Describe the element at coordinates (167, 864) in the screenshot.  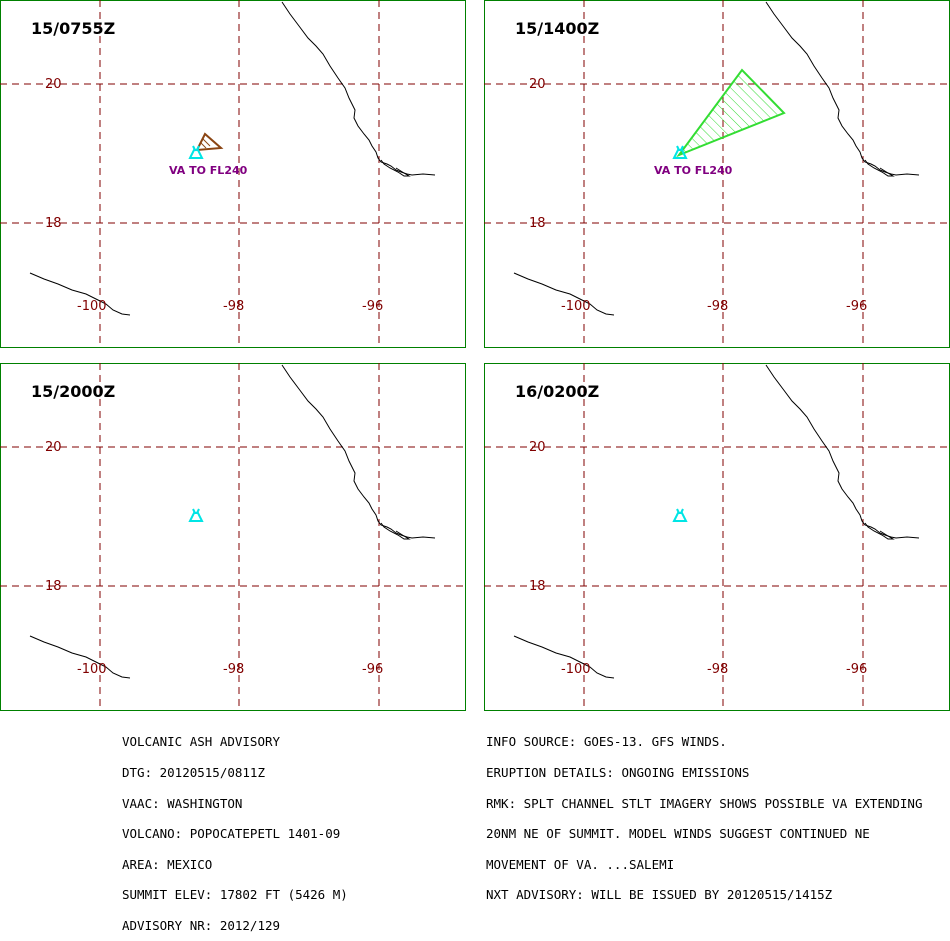
I see `advisory-line: AREA: MEXICO` at that location.